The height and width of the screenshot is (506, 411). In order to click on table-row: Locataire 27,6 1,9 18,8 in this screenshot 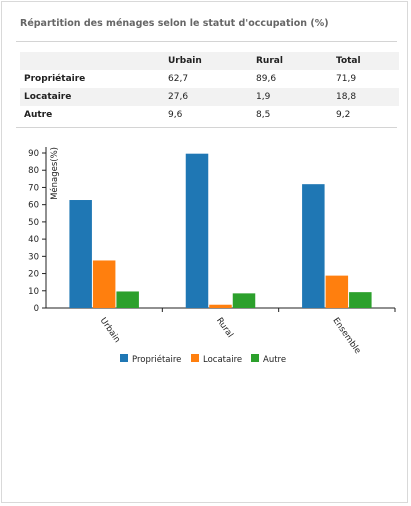, I will do `click(209, 97)`.